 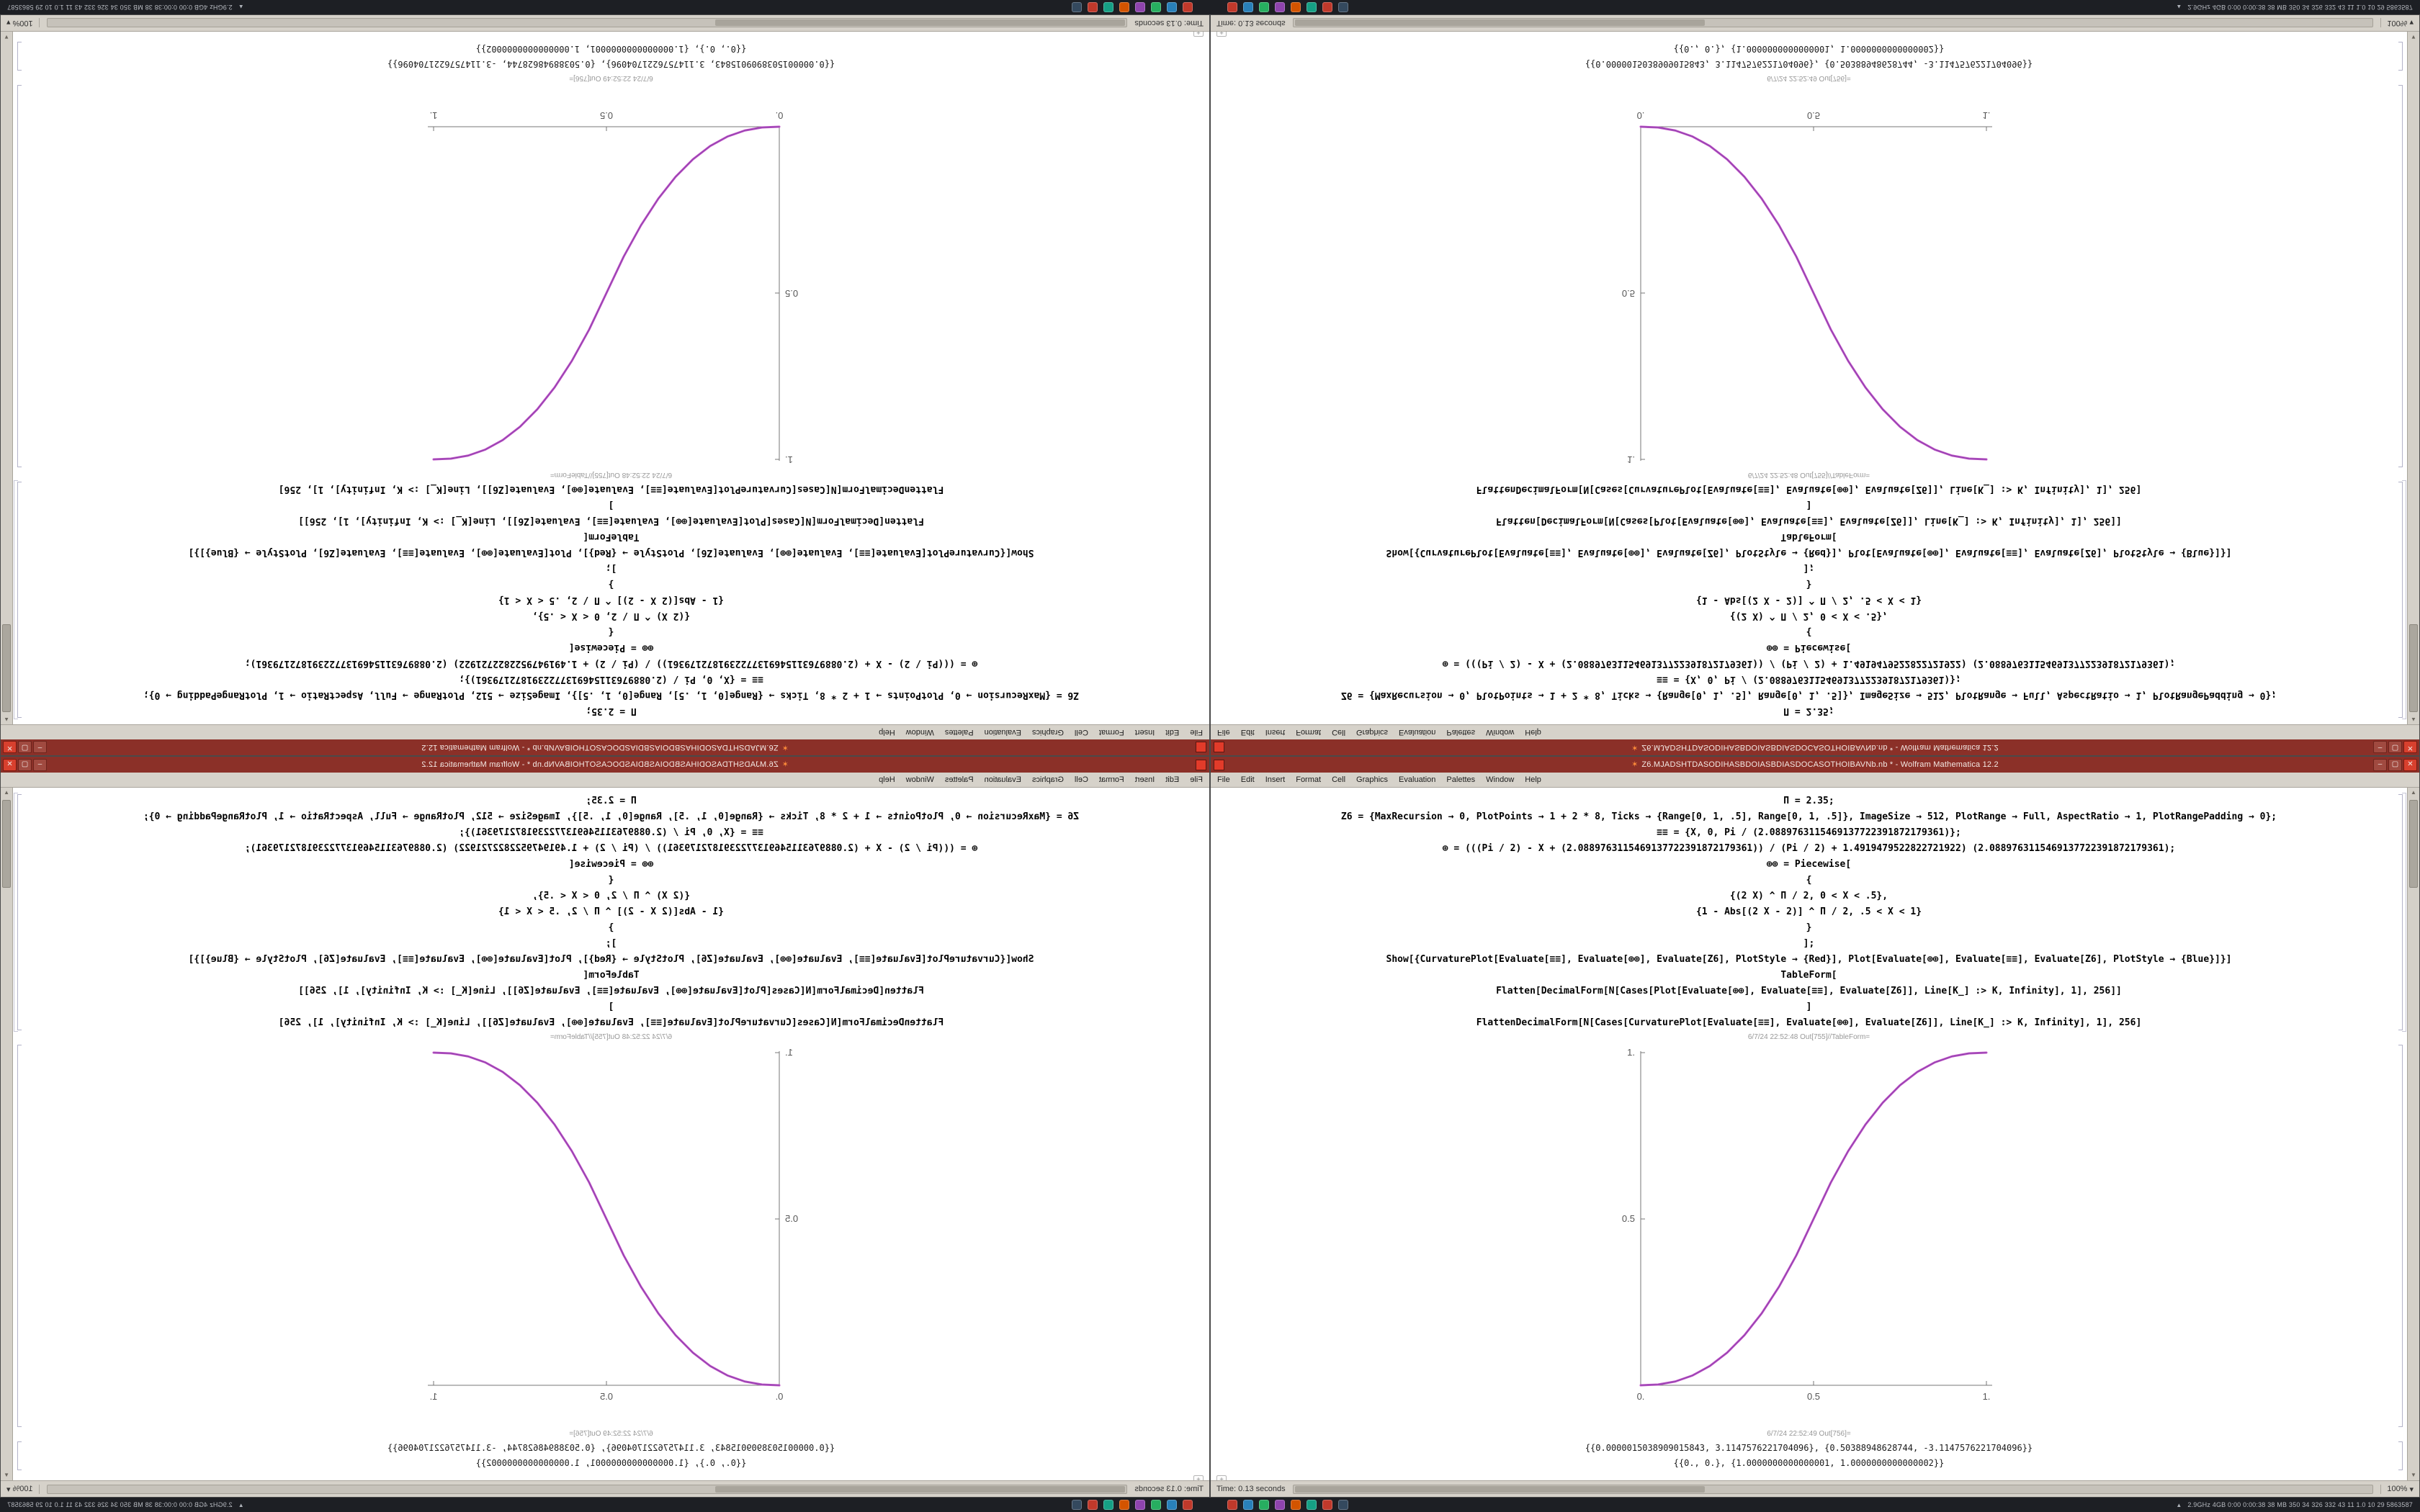 I want to click on menu-item: Evaluation, so click(x=1003, y=779).